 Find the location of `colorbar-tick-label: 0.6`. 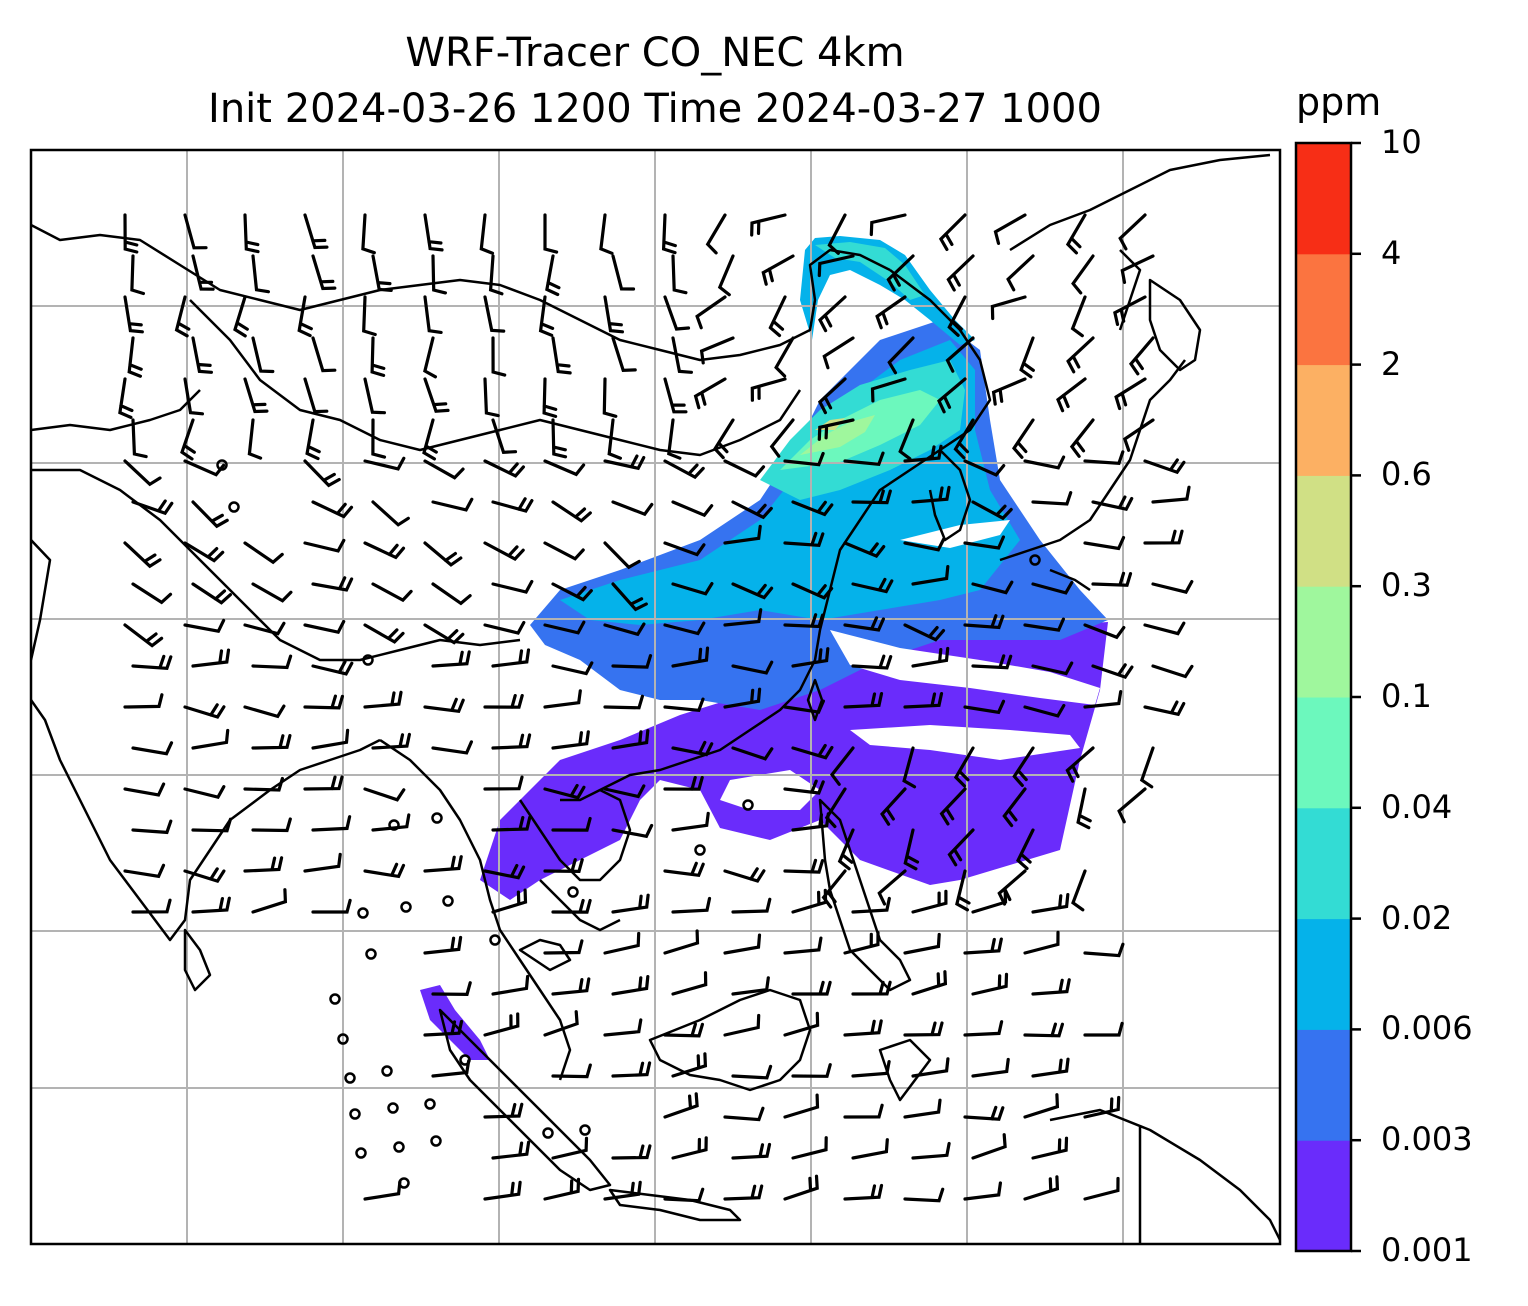

colorbar-tick-label: 0.6 is located at coordinates (1406, 474).